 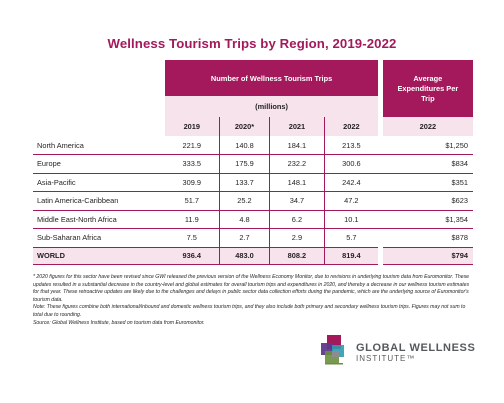 I want to click on trips-value: 51.7, so click(x=192, y=201).